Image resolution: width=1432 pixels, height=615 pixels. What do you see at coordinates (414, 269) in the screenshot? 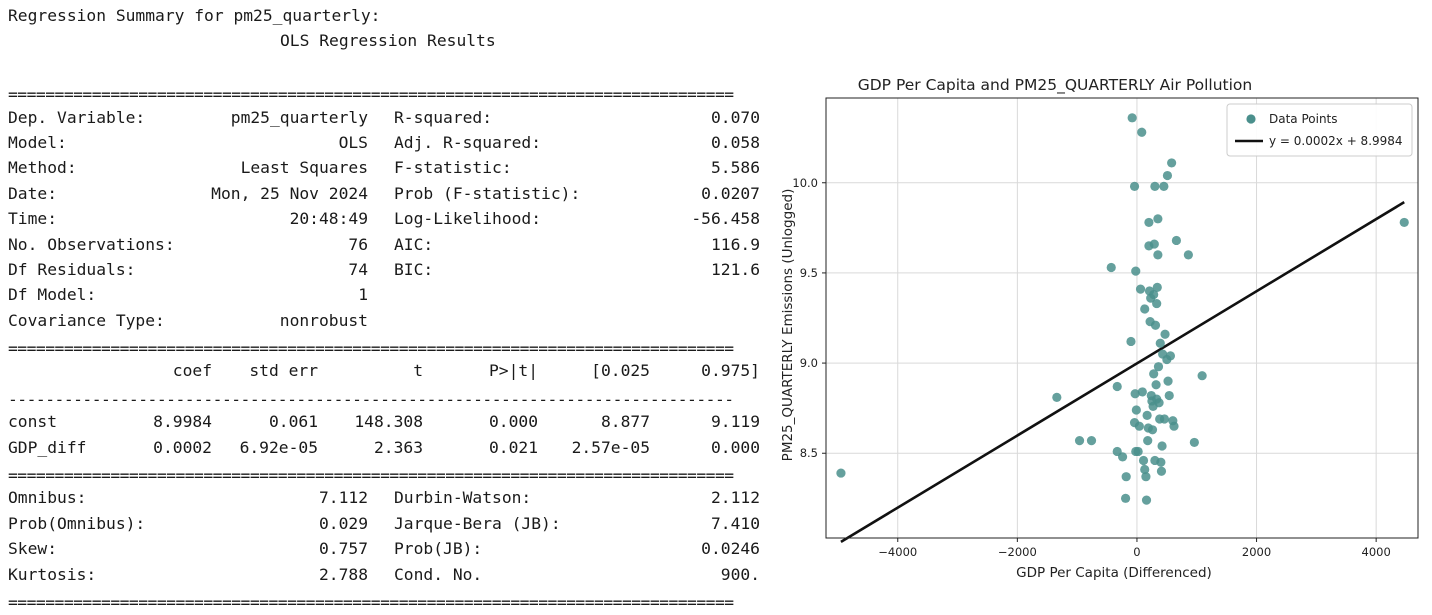
I see `model-info-label: BIC:` at bounding box center [414, 269].